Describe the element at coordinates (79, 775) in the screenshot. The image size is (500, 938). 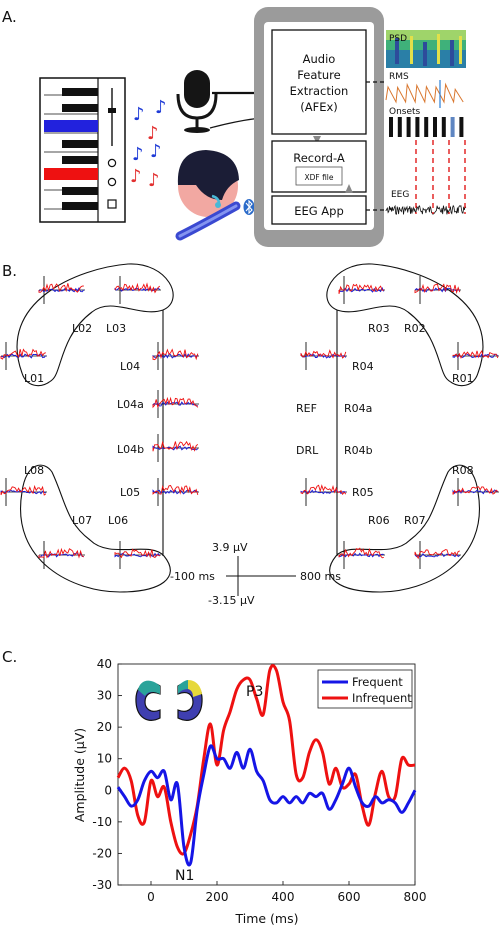
I see `y-axis-label: Amplitude (μV)` at that location.